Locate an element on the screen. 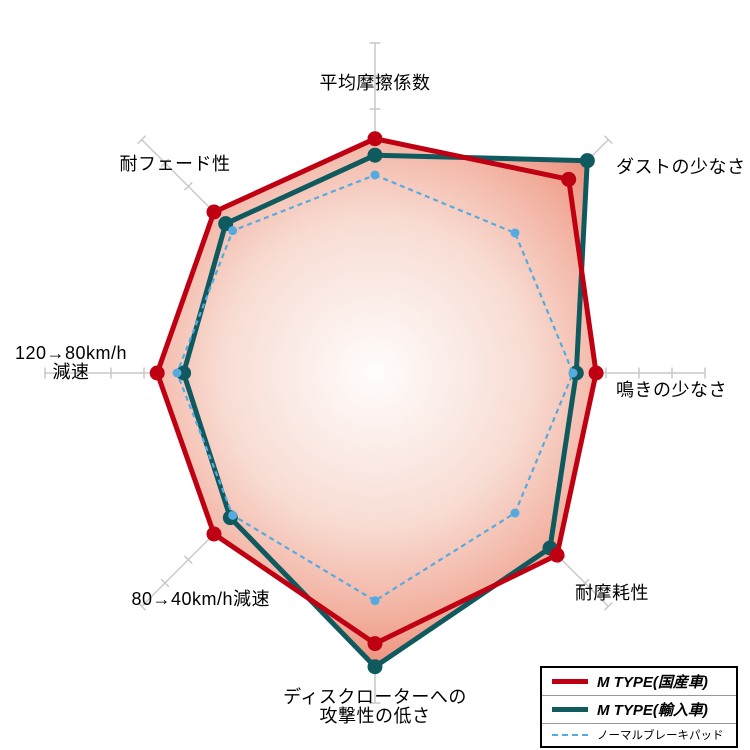  axis-label-low-dust: ダストの少なさ is located at coordinates (681, 167).